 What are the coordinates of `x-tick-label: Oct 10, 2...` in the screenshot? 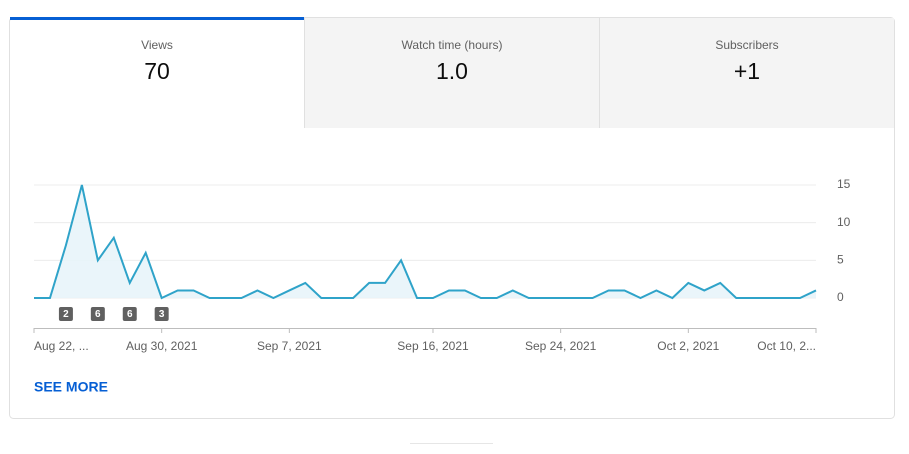 It's located at (786, 346).